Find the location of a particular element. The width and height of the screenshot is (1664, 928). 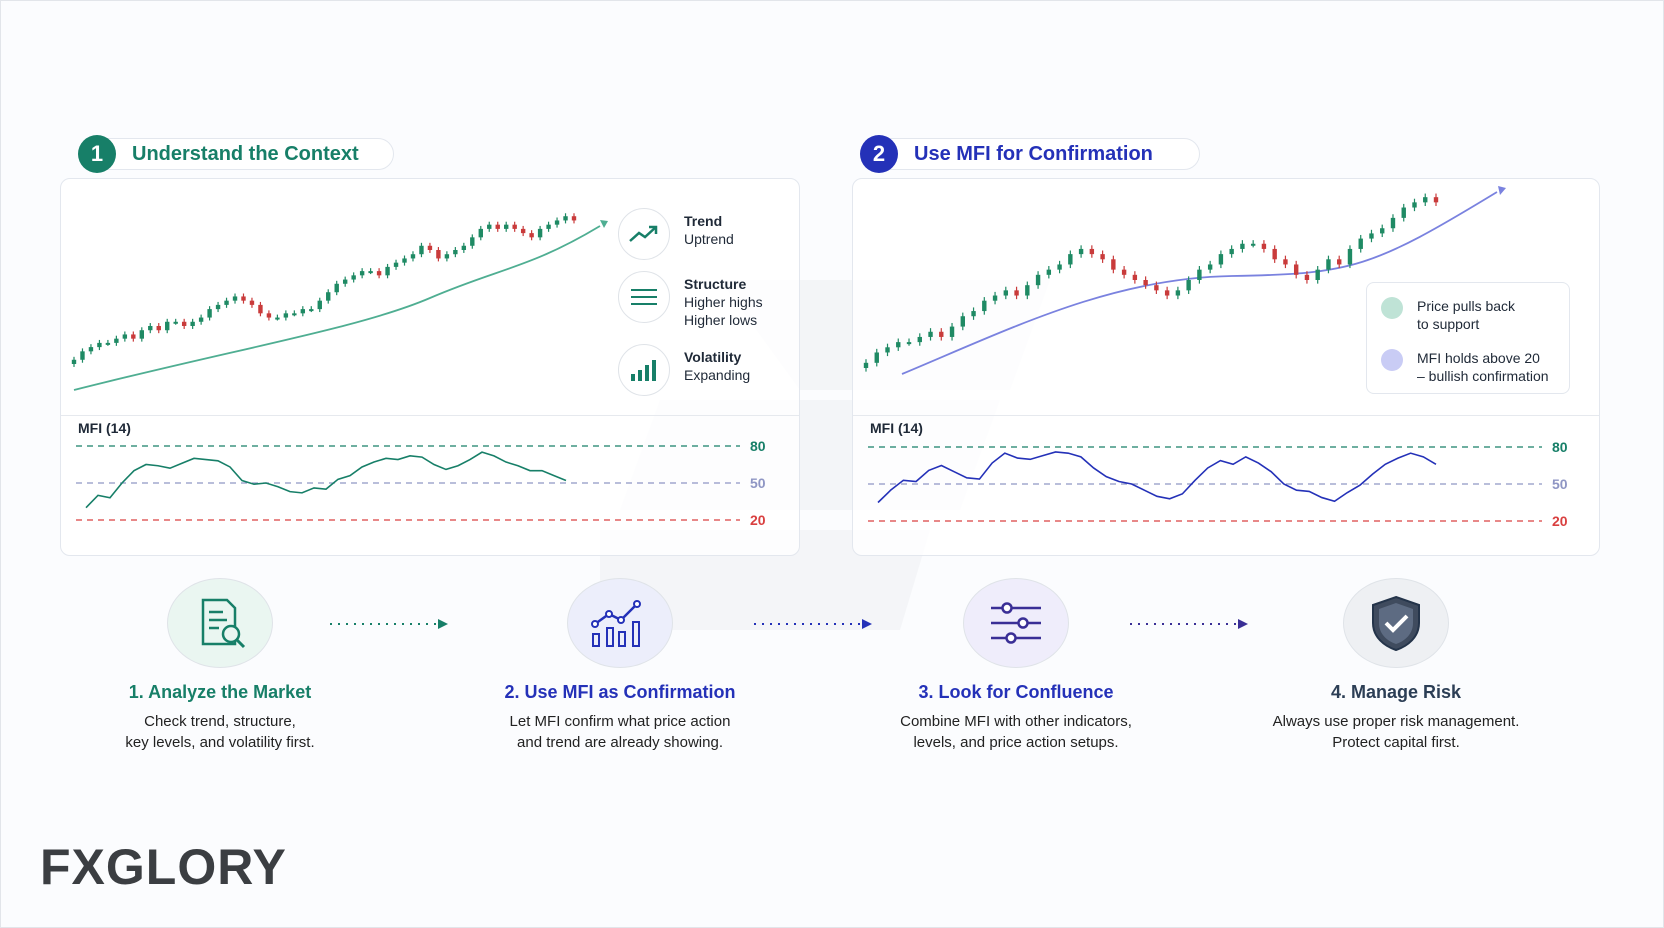

mfi-line is located at coordinates (326, 480).